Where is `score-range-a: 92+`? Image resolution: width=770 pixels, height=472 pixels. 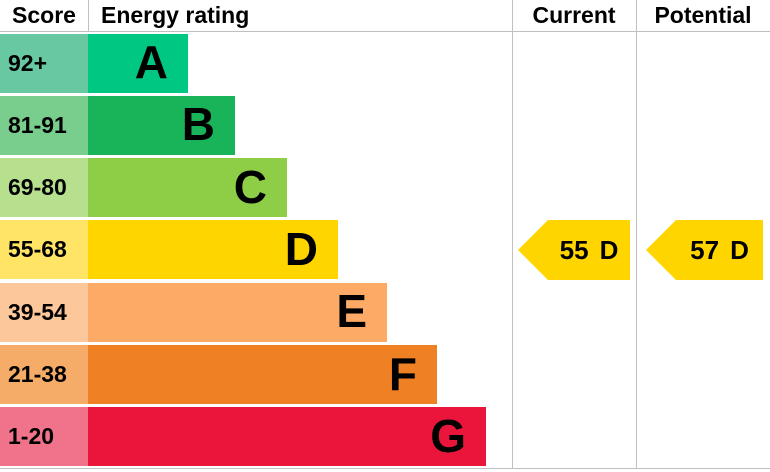 score-range-a: 92+ is located at coordinates (44, 63).